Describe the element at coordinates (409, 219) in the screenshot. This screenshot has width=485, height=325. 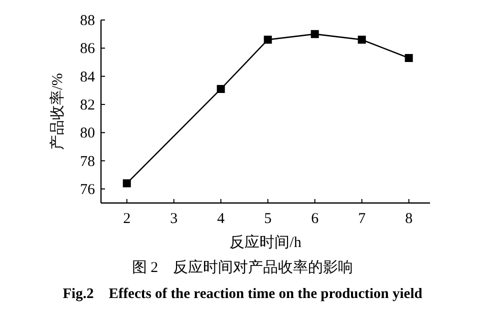
I see `x-tick-label: 8` at that location.